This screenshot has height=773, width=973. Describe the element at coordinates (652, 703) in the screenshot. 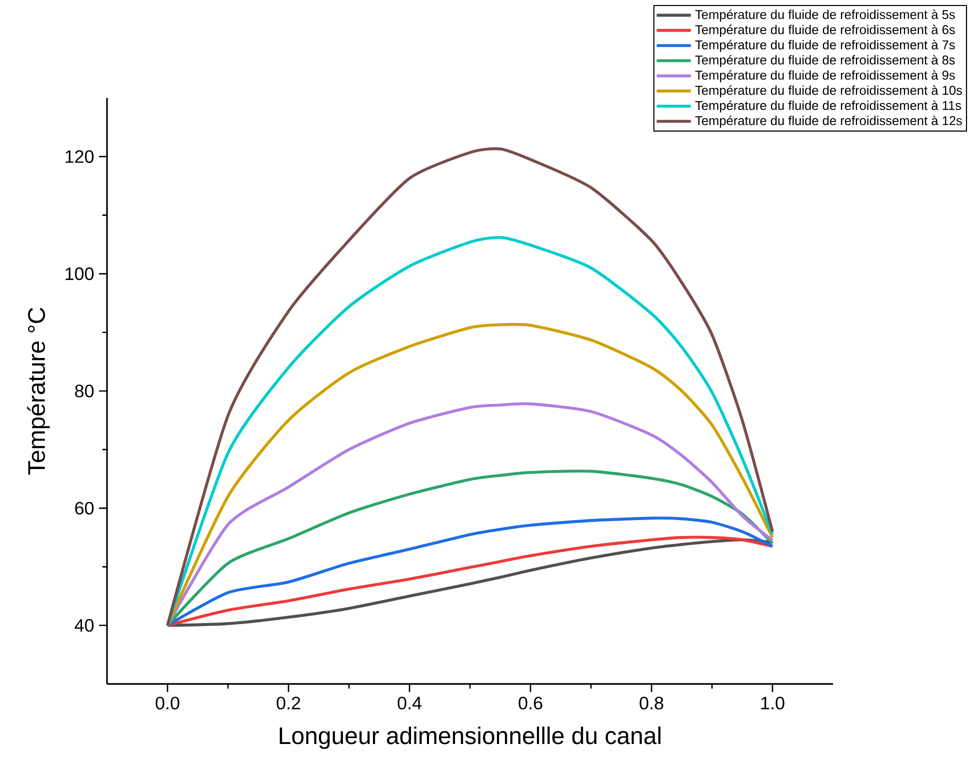

I see `x-tick-label: 0.8` at that location.